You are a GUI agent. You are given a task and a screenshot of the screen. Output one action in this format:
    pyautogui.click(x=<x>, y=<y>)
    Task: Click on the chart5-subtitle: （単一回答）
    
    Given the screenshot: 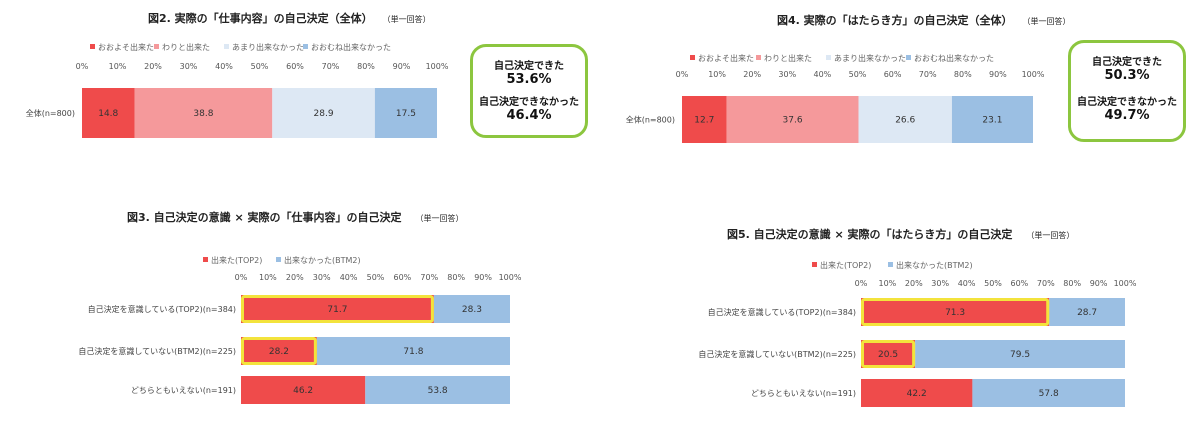 What is the action you would take?
    pyautogui.click(x=1050, y=235)
    